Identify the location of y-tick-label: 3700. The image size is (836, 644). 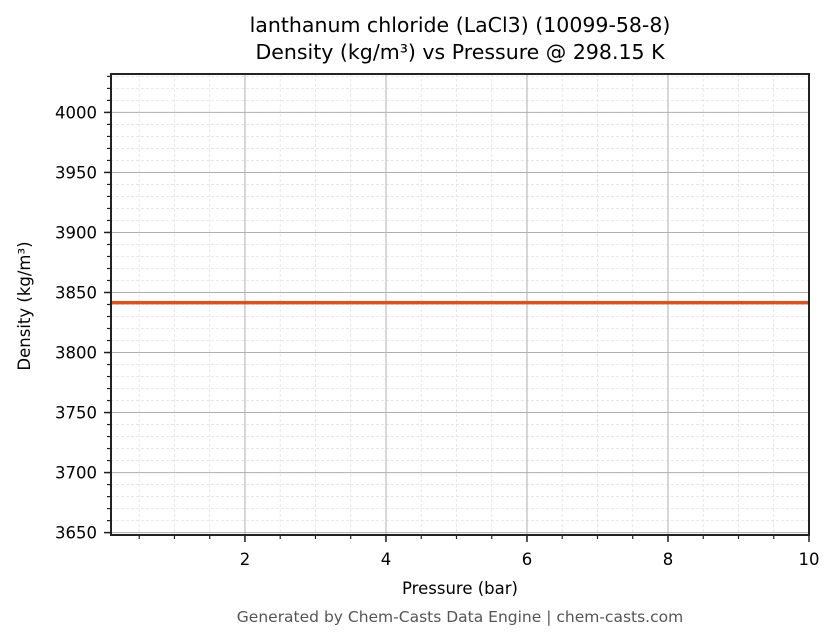
(76, 473).